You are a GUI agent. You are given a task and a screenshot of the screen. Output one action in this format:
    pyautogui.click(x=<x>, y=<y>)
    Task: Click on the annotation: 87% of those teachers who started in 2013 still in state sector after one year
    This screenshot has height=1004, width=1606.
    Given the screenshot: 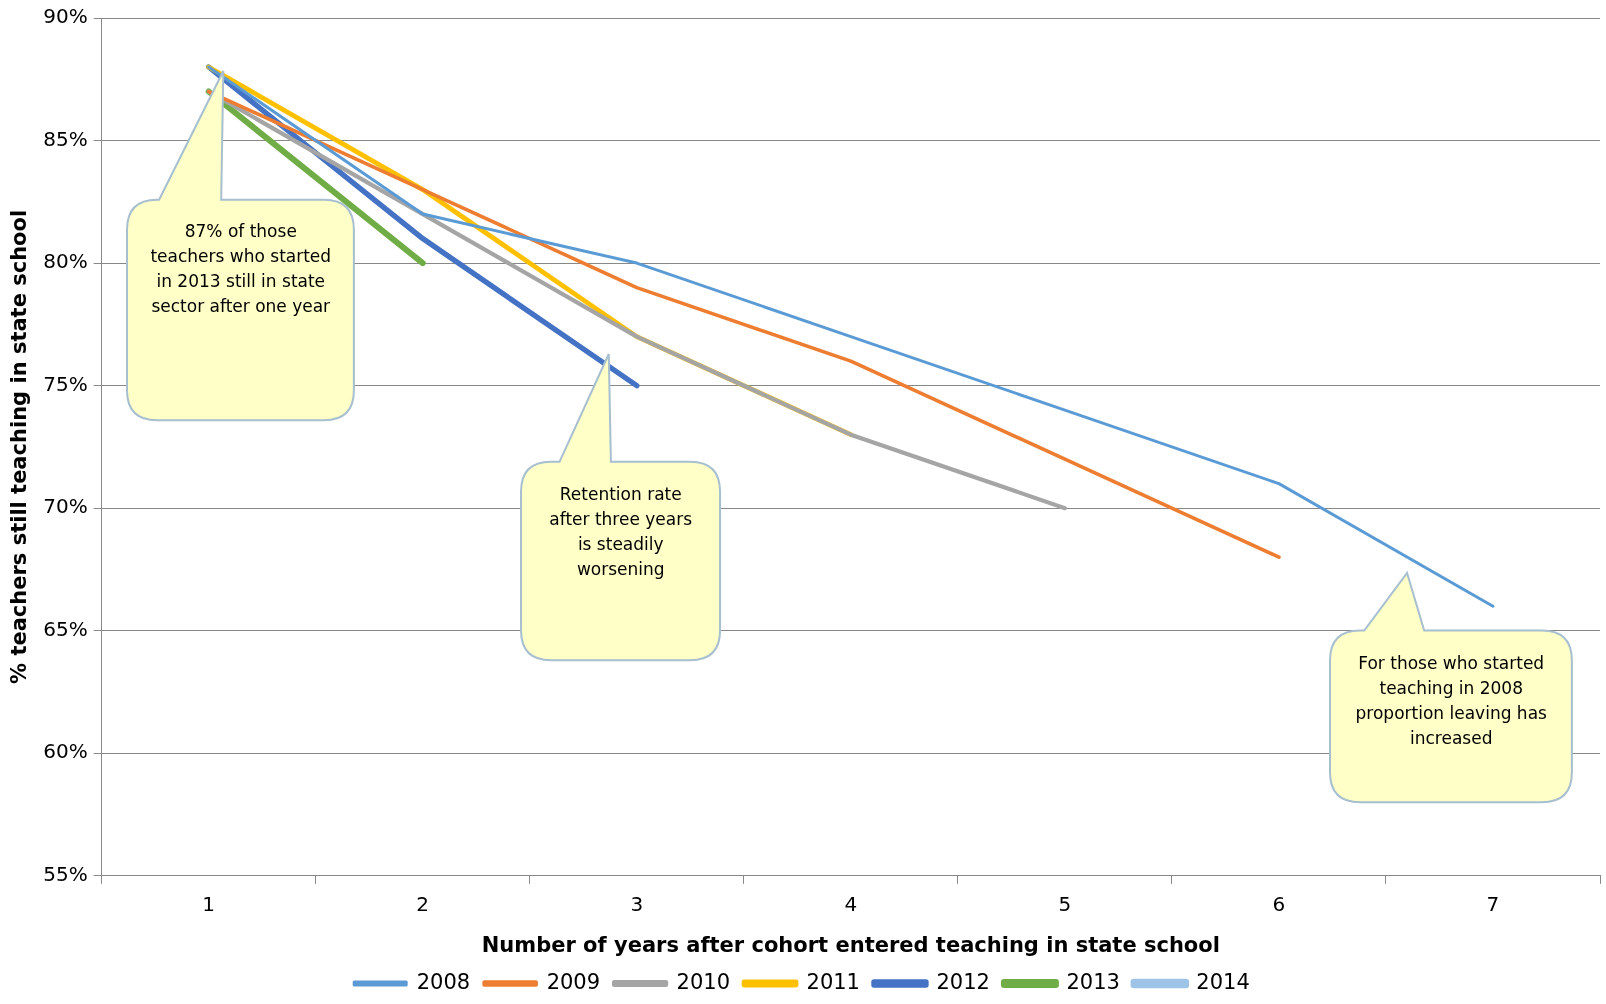 What is the action you would take?
    pyautogui.click(x=241, y=269)
    